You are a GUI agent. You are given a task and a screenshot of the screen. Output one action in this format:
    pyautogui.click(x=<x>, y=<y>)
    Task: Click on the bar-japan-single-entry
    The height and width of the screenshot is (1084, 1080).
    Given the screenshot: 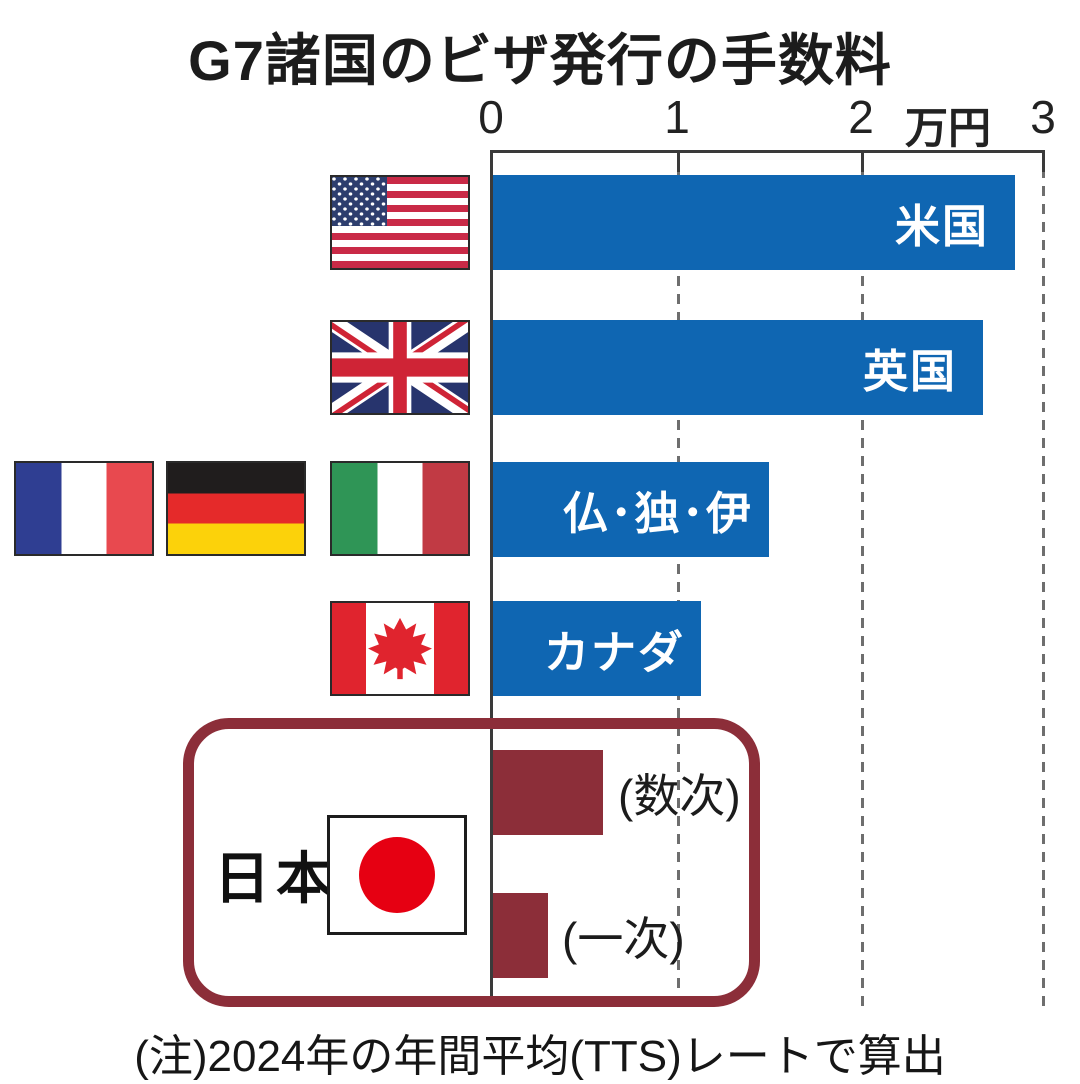 What is the action you would take?
    pyautogui.click(x=520, y=935)
    